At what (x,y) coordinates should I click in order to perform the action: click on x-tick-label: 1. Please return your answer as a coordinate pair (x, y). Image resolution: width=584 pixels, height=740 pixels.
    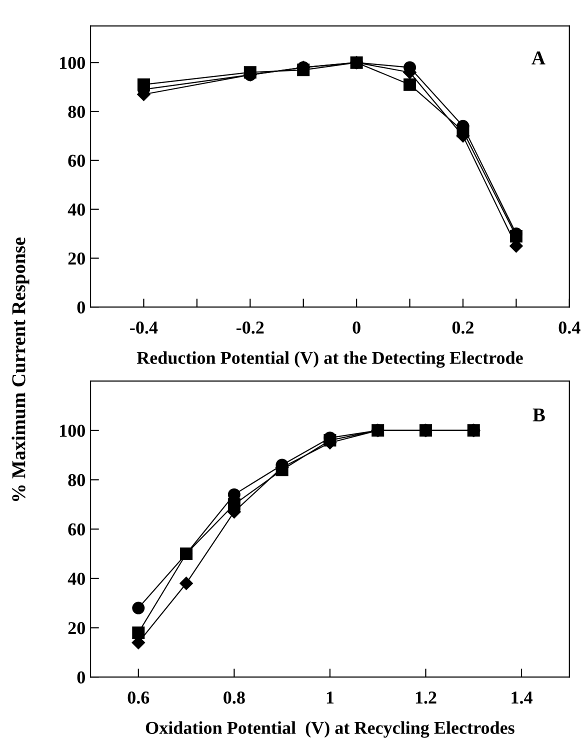
    Looking at the image, I should click on (330, 698).